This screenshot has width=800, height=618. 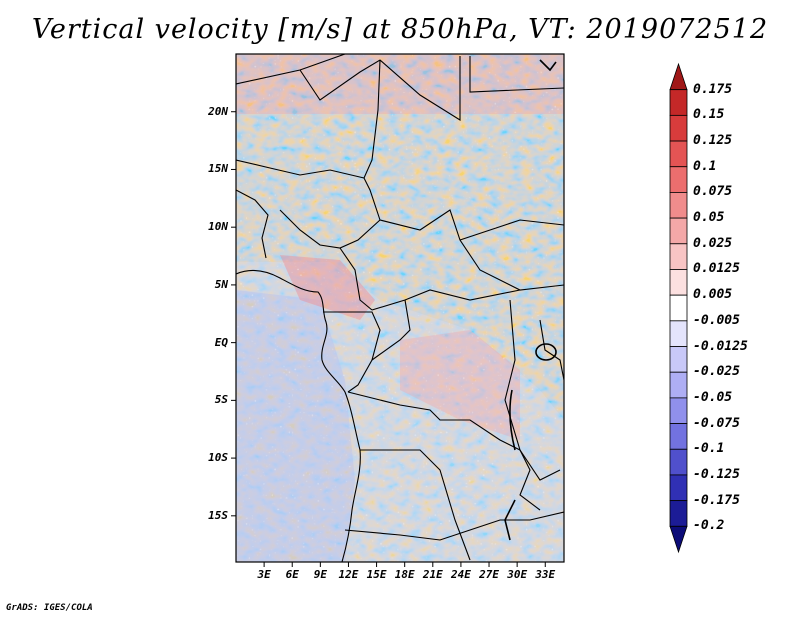 I want to click on lakes, so click(x=530, y=300).